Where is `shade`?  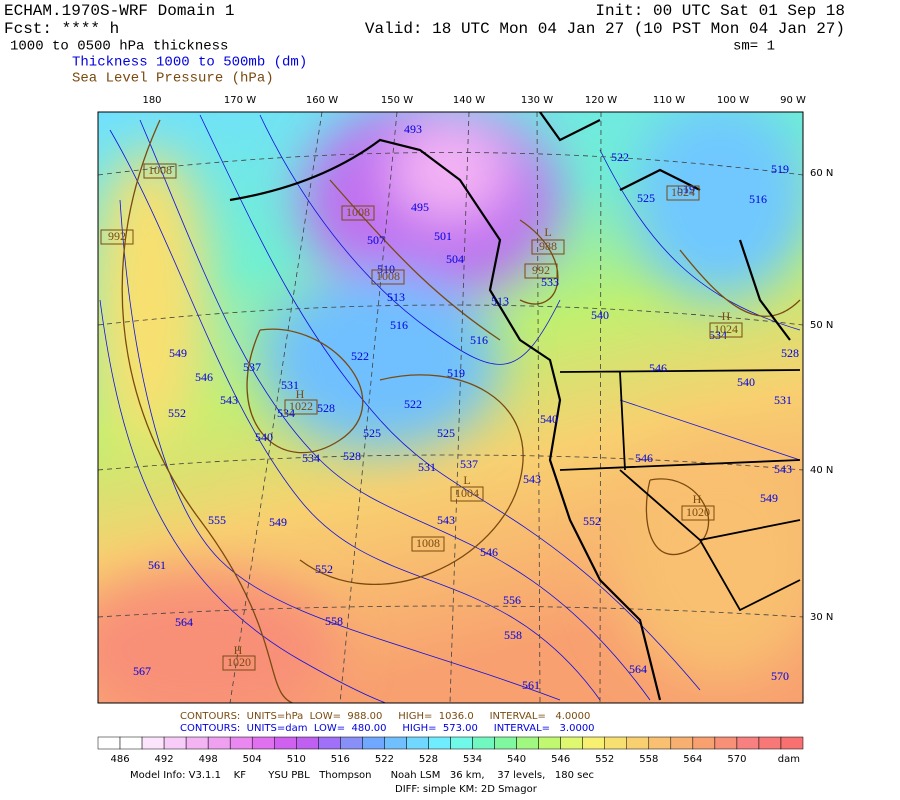
shade is located at coordinates (716, 206).